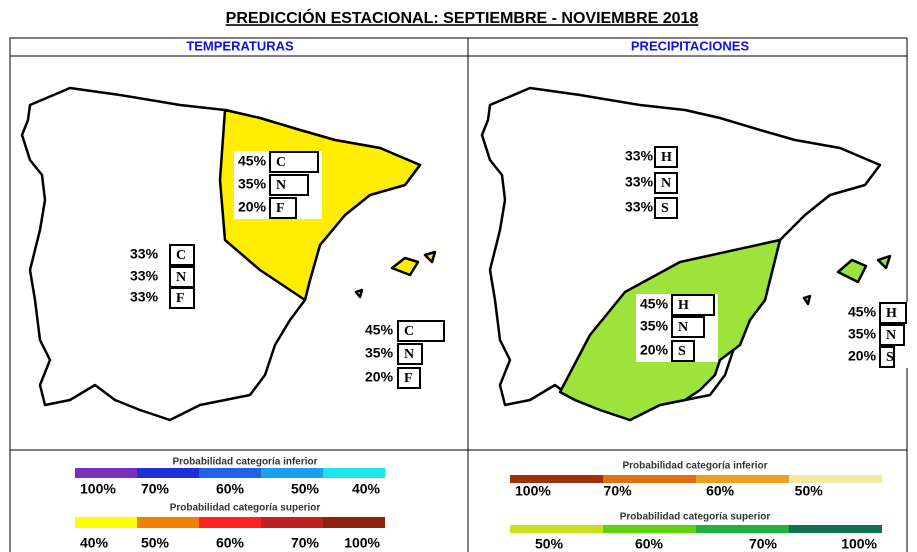 This screenshot has width=917, height=552. Describe the element at coordinates (240, 45) in the screenshot. I see `panel-header: TEMPERATURAS` at that location.